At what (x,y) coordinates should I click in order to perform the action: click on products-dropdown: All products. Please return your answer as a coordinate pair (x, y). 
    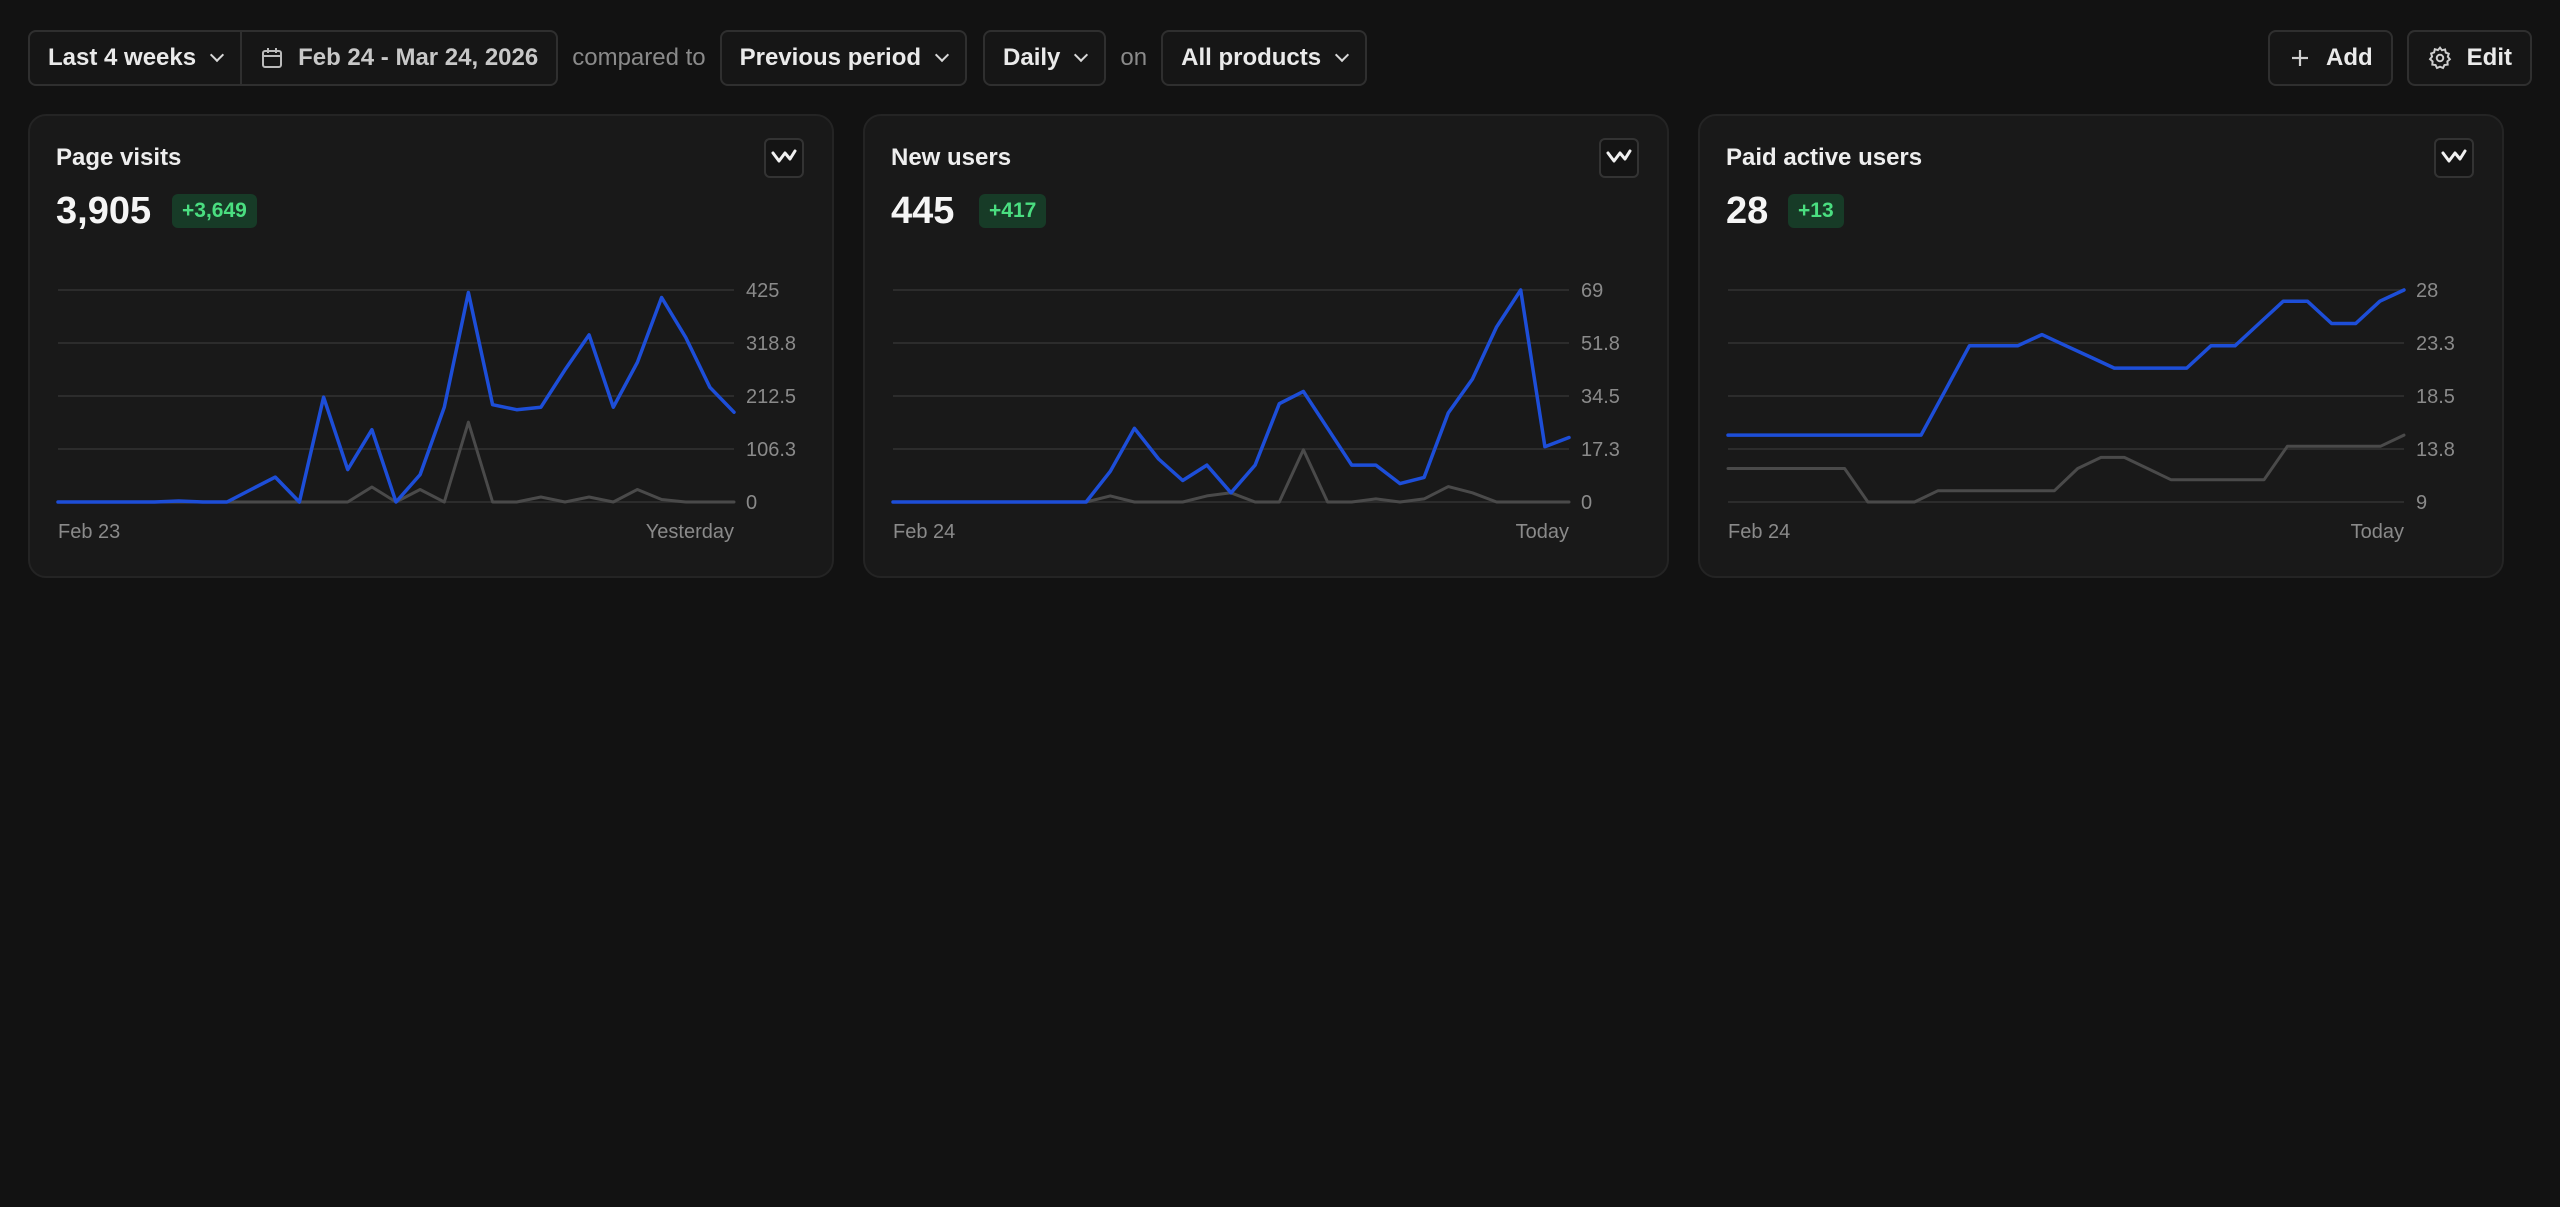
    Looking at the image, I should click on (1264, 58).